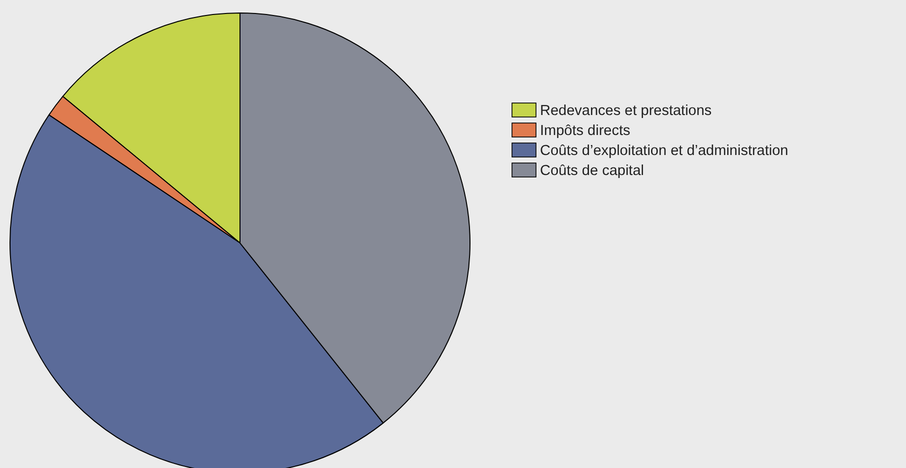  Describe the element at coordinates (626, 111) in the screenshot. I see `legend-label: Redevances et prestations` at that location.